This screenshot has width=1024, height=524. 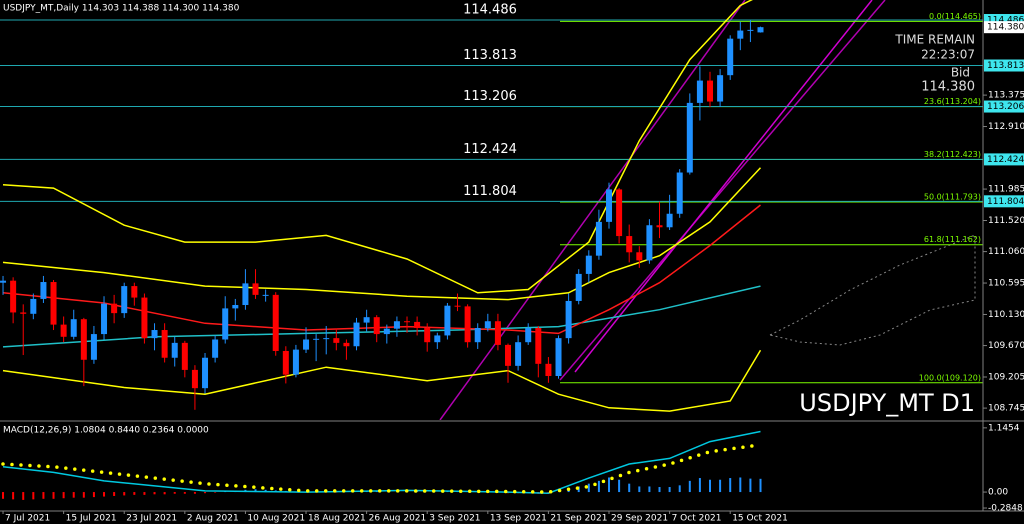 I want to click on fib-label: 23.6(113.204), so click(x=952, y=101).